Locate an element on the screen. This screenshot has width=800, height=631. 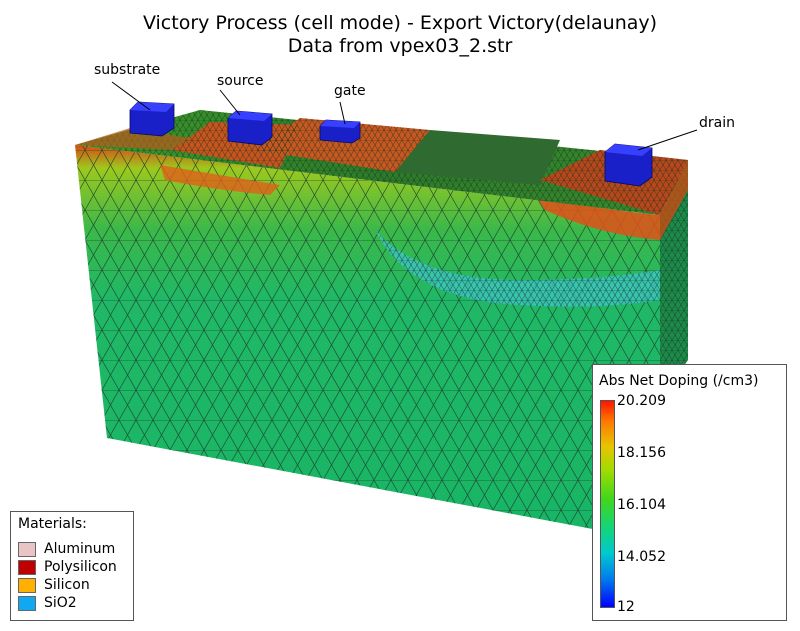
material-name: Polysilicon is located at coordinates (80, 567).